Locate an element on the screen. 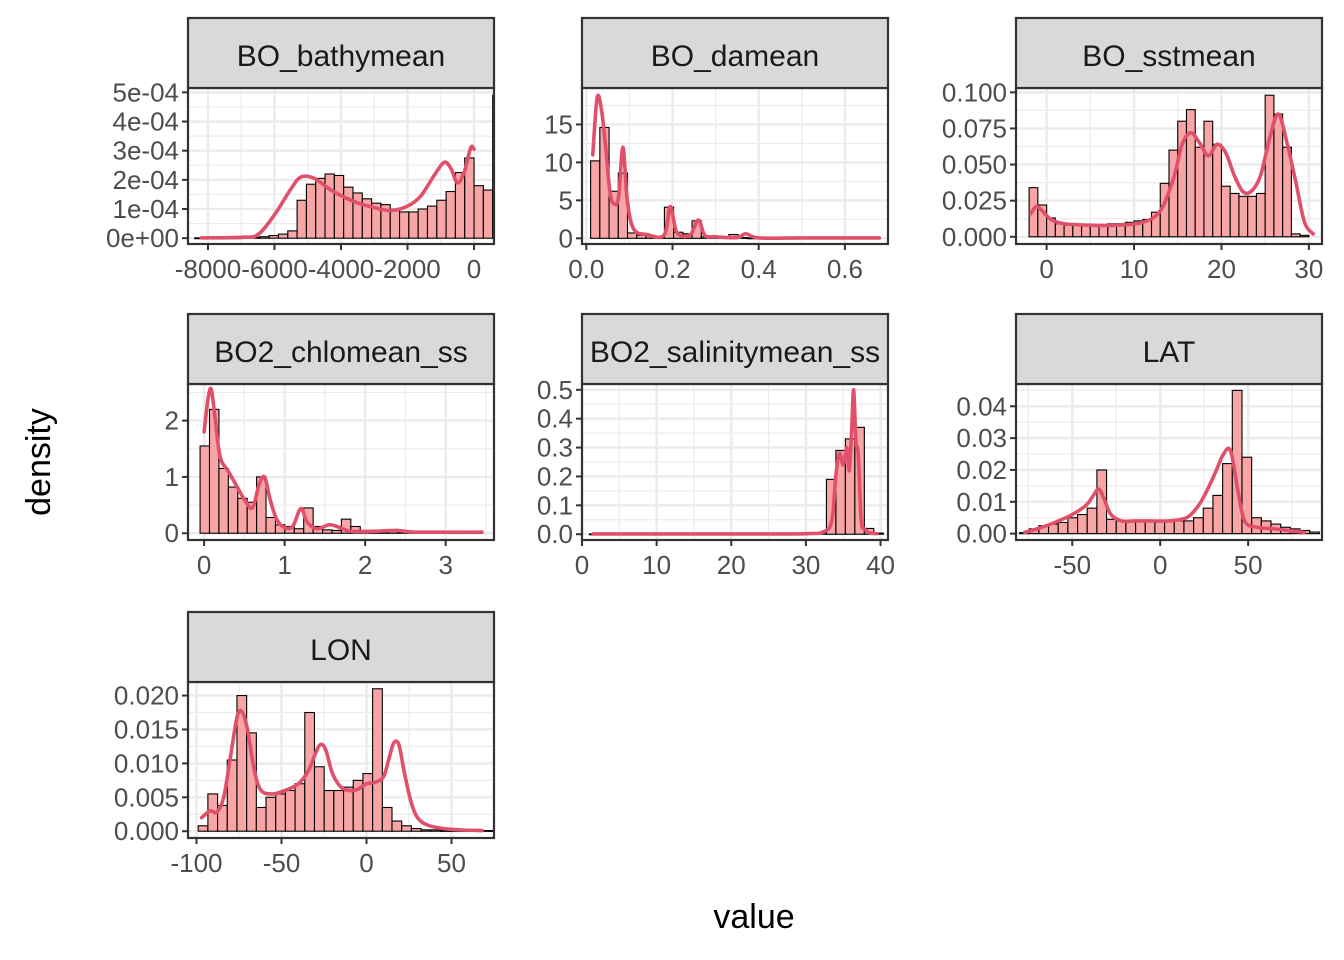  y-tick-label: 1e-04 is located at coordinates (146, 209).